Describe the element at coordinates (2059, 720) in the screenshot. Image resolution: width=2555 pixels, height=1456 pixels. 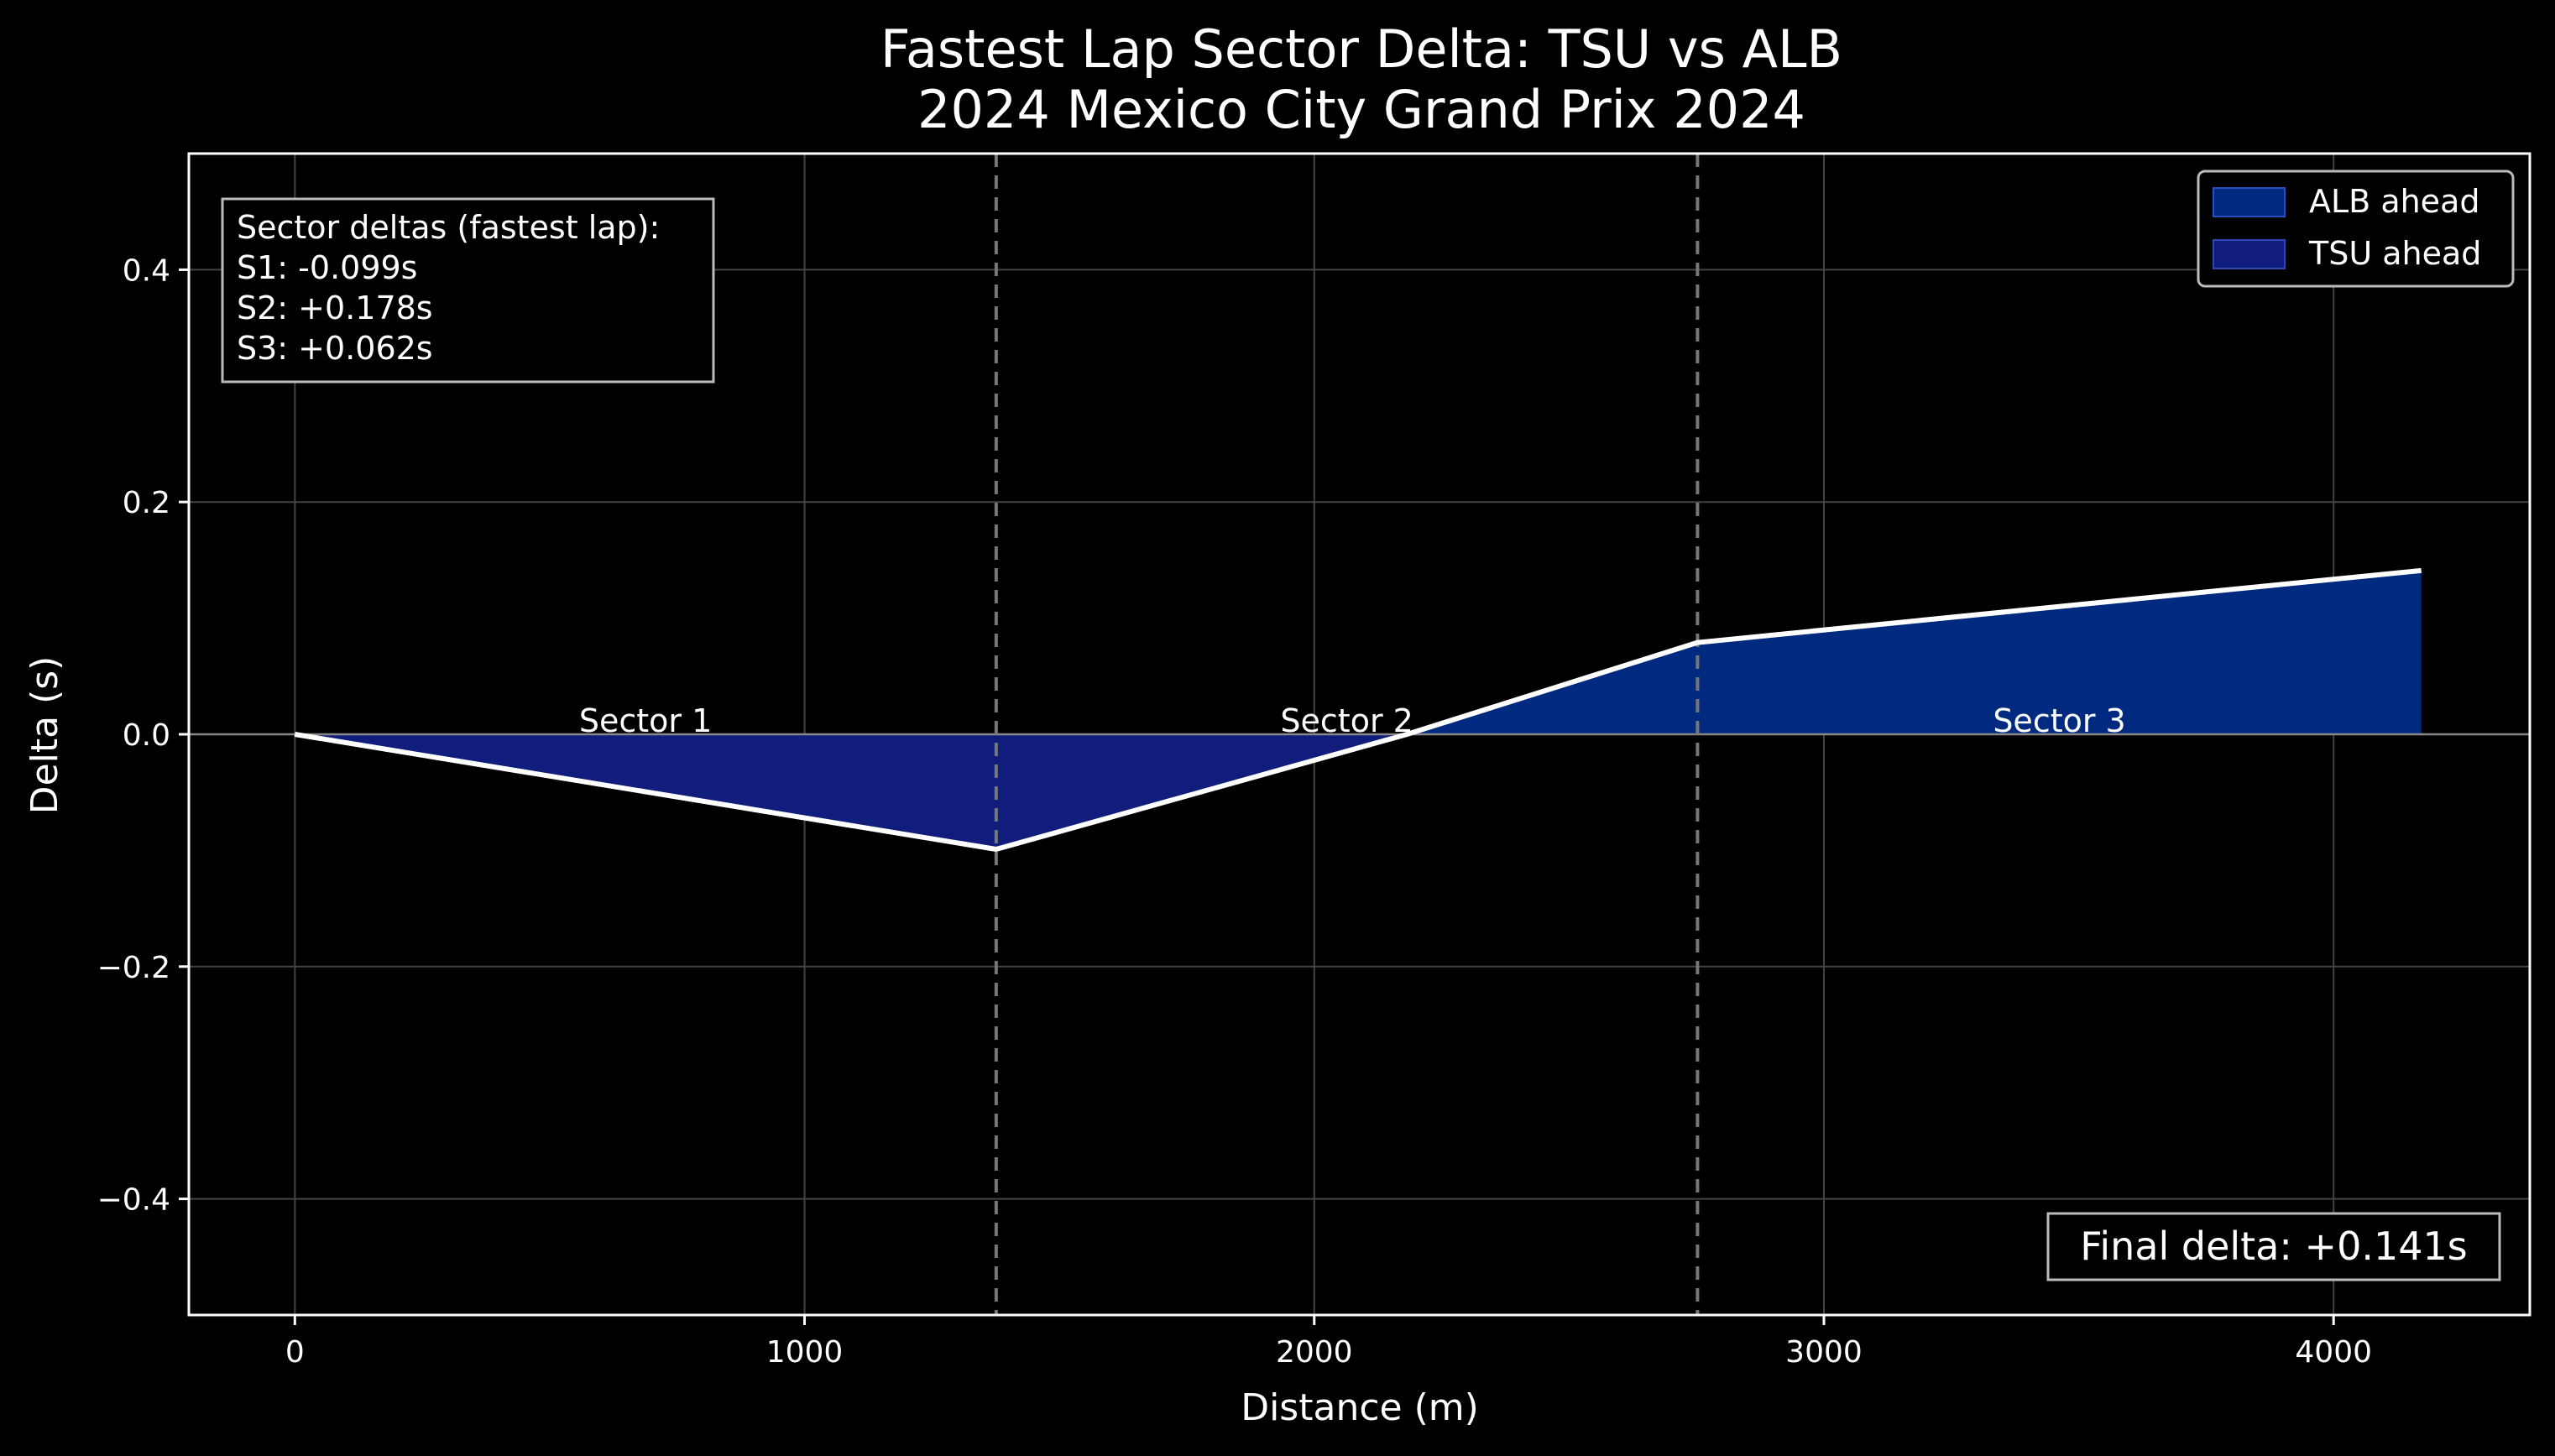
I see `sector-label-3: Sector 3` at that location.